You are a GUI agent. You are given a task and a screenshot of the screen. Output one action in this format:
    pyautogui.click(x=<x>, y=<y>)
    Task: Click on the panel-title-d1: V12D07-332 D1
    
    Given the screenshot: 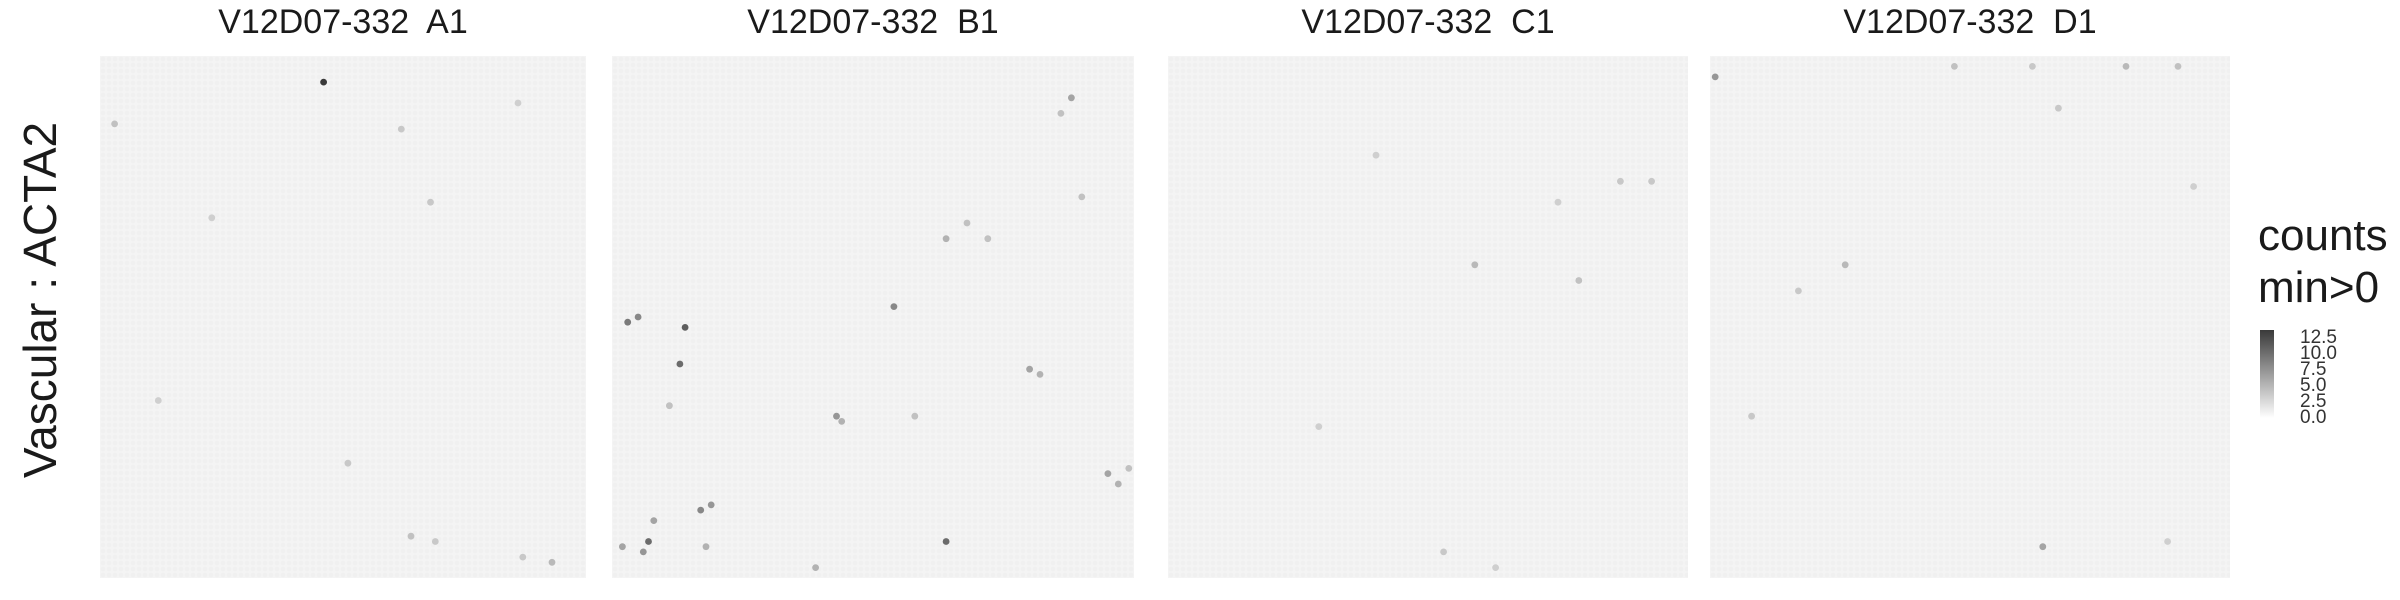 What is the action you would take?
    pyautogui.click(x=1970, y=22)
    